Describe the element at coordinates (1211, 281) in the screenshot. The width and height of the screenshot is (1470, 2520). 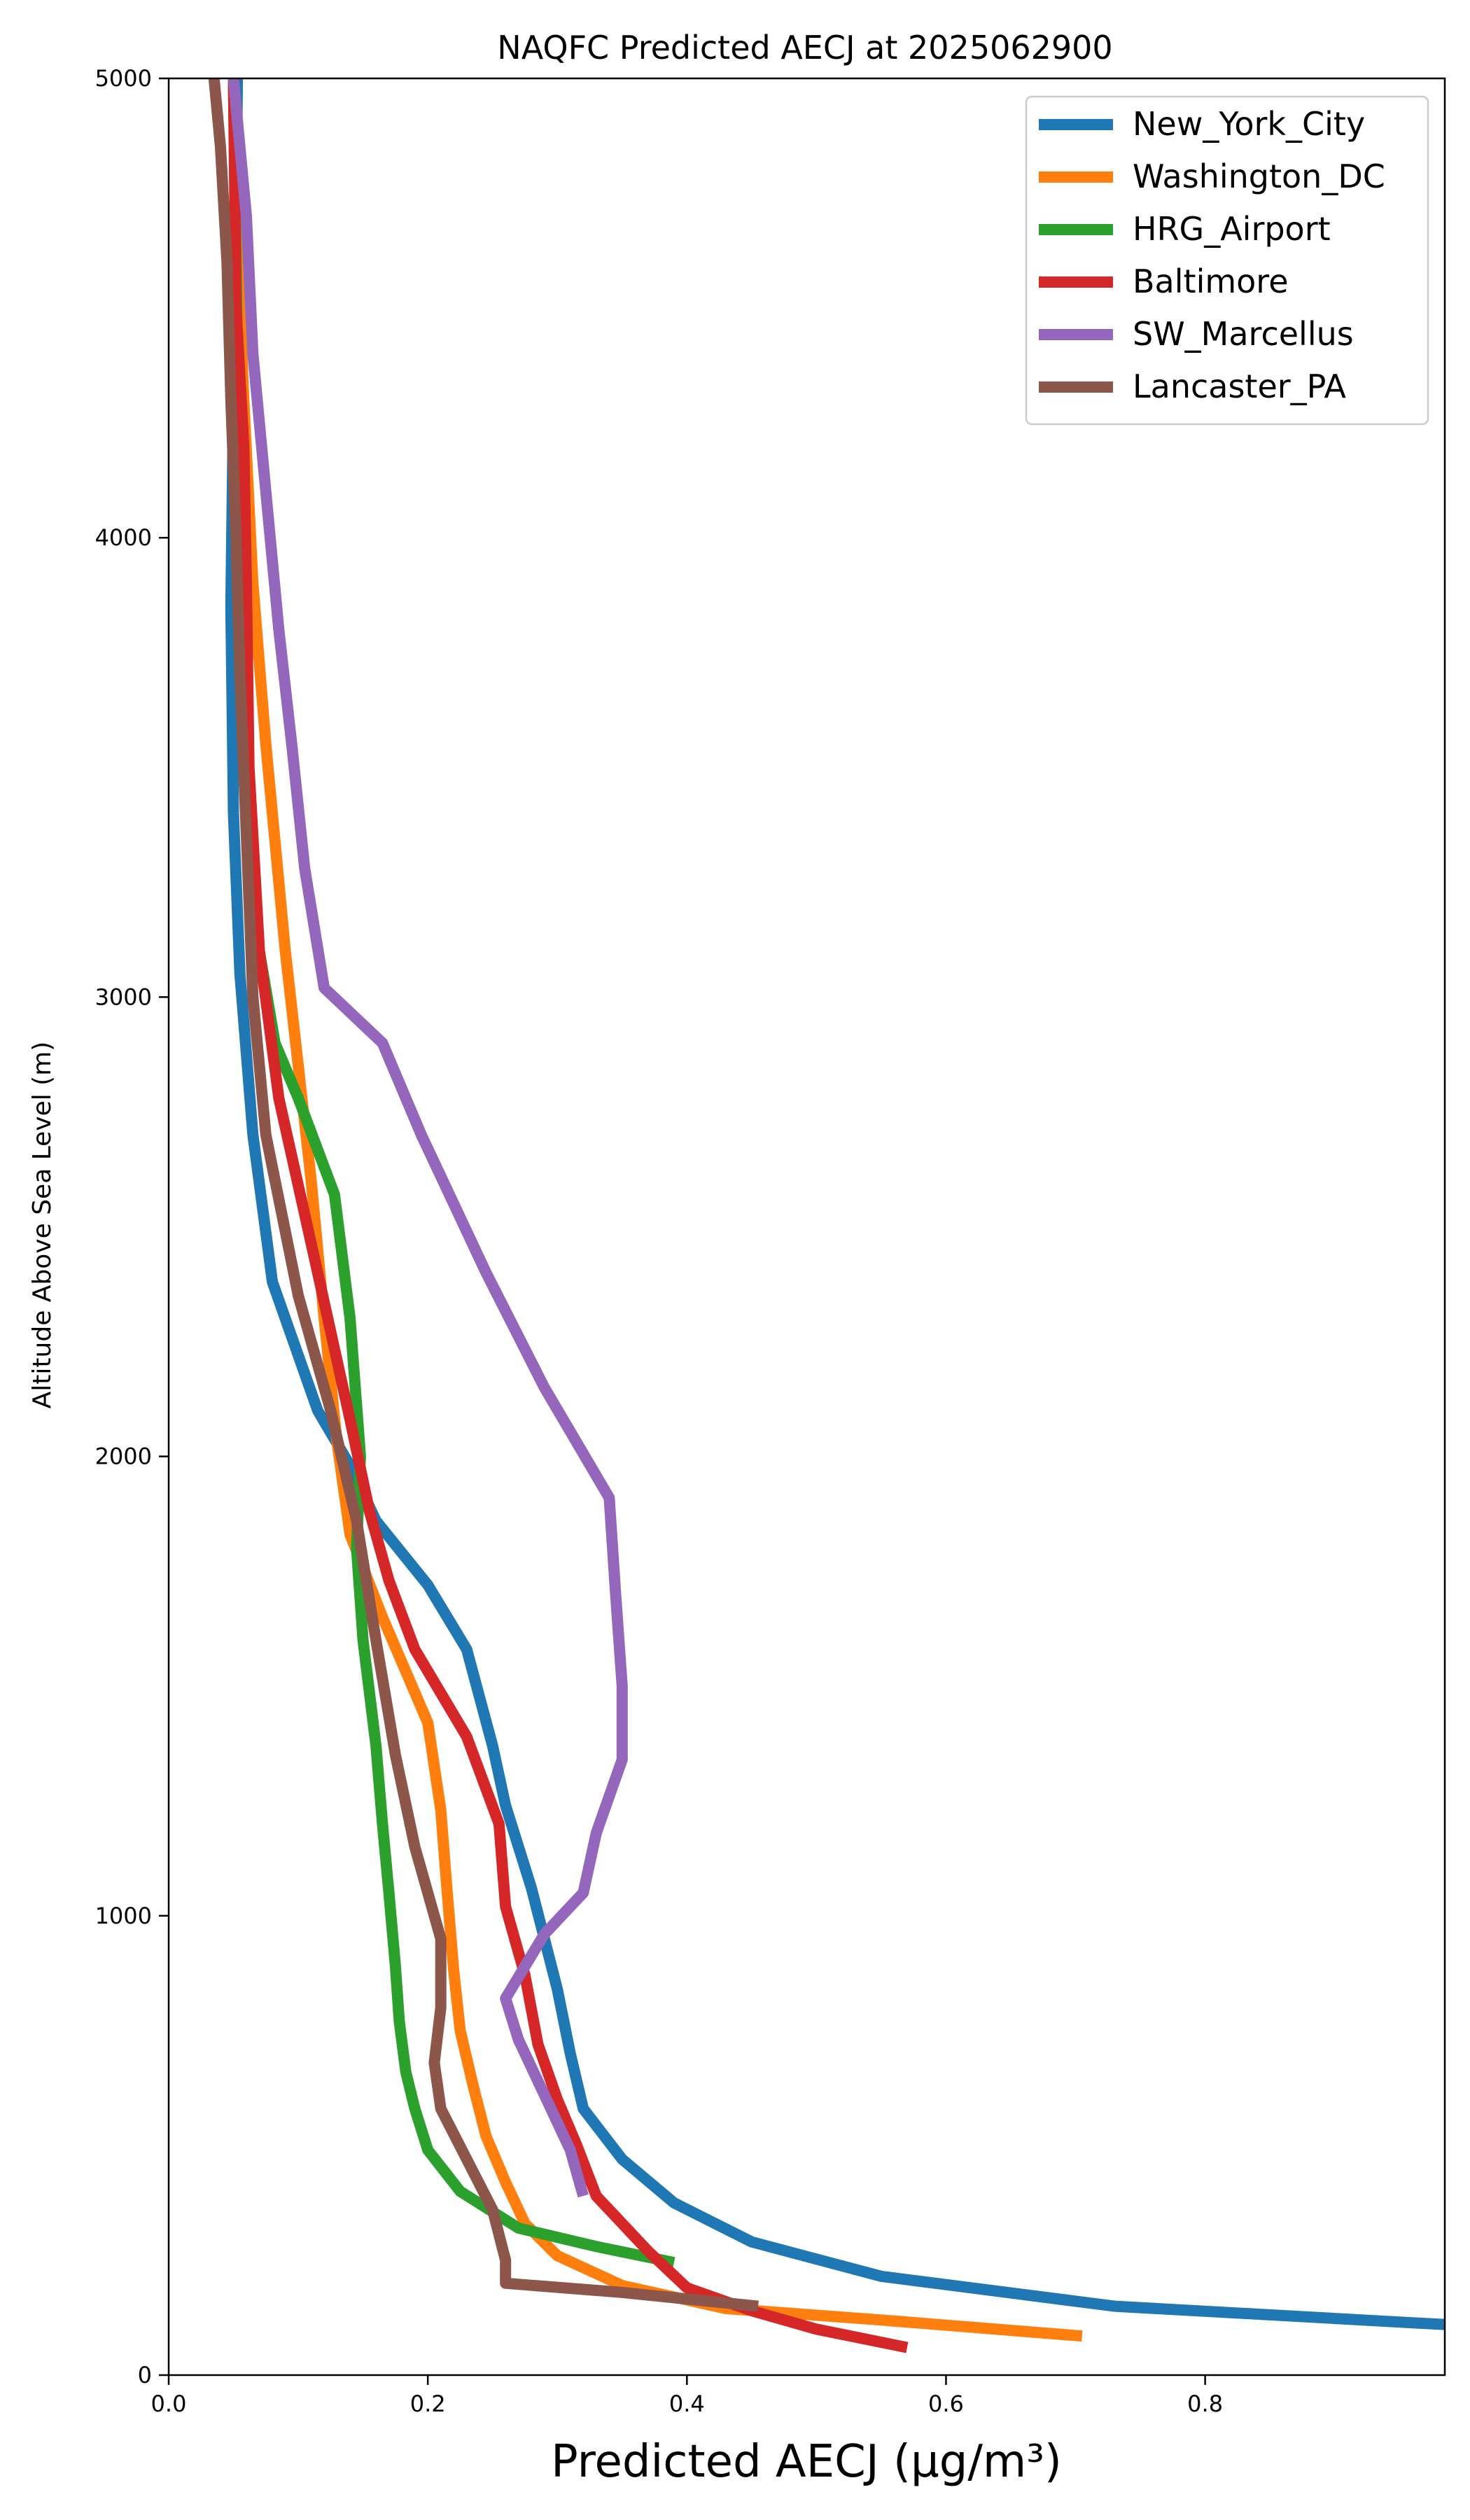
I see `legend-label: Baltimore` at that location.